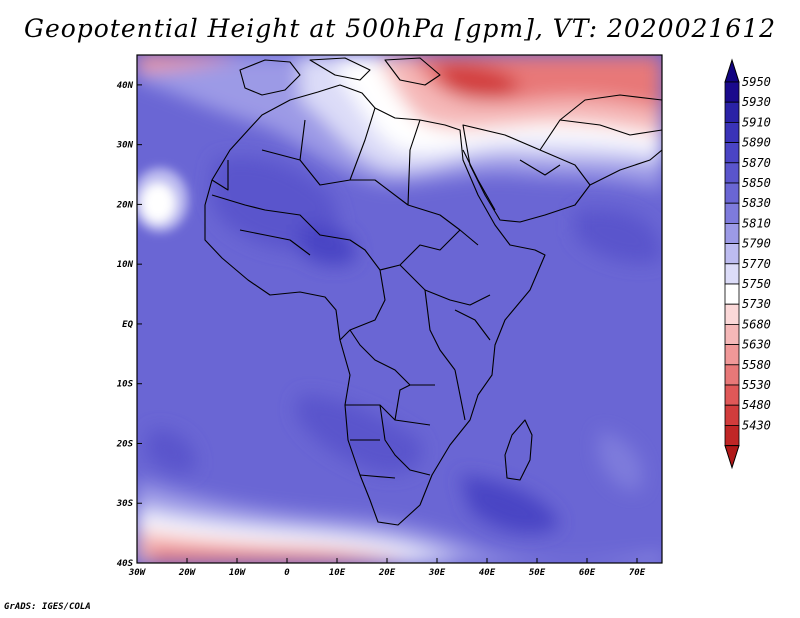 This screenshot has height=618, width=800. Describe the element at coordinates (732, 457) in the screenshot. I see `colorbar-bottom-arrow` at that location.